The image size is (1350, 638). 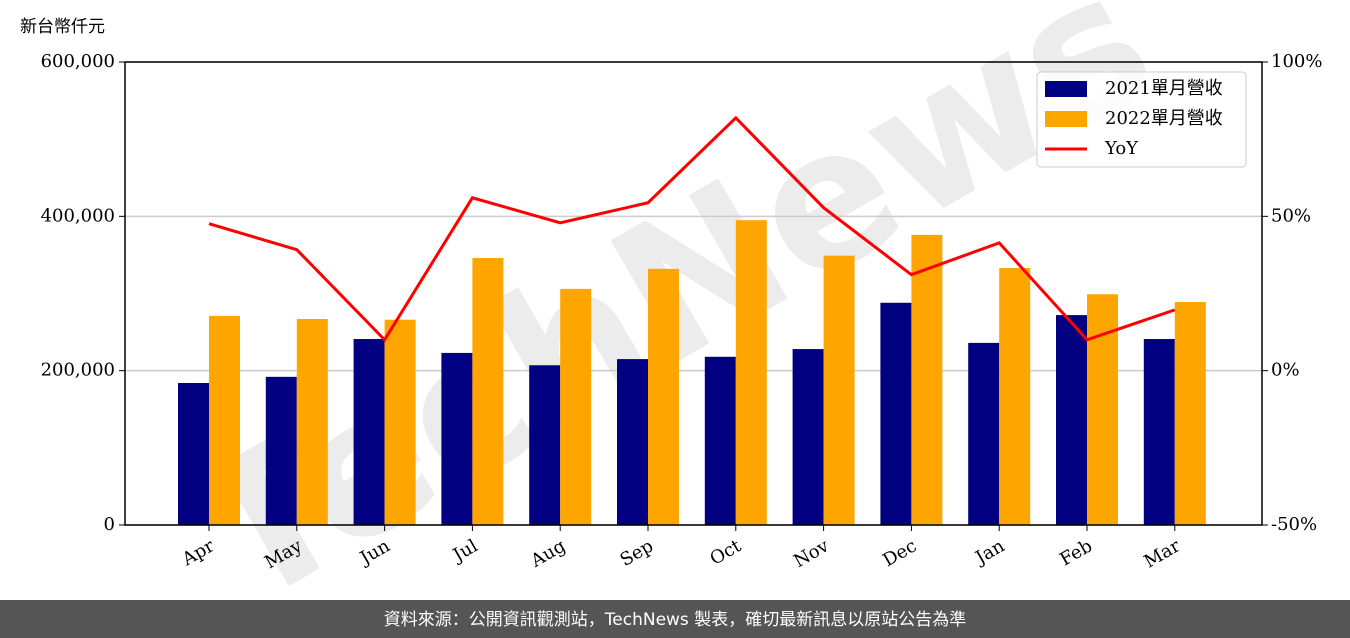 I want to click on legend-box, so click(x=1141, y=119).